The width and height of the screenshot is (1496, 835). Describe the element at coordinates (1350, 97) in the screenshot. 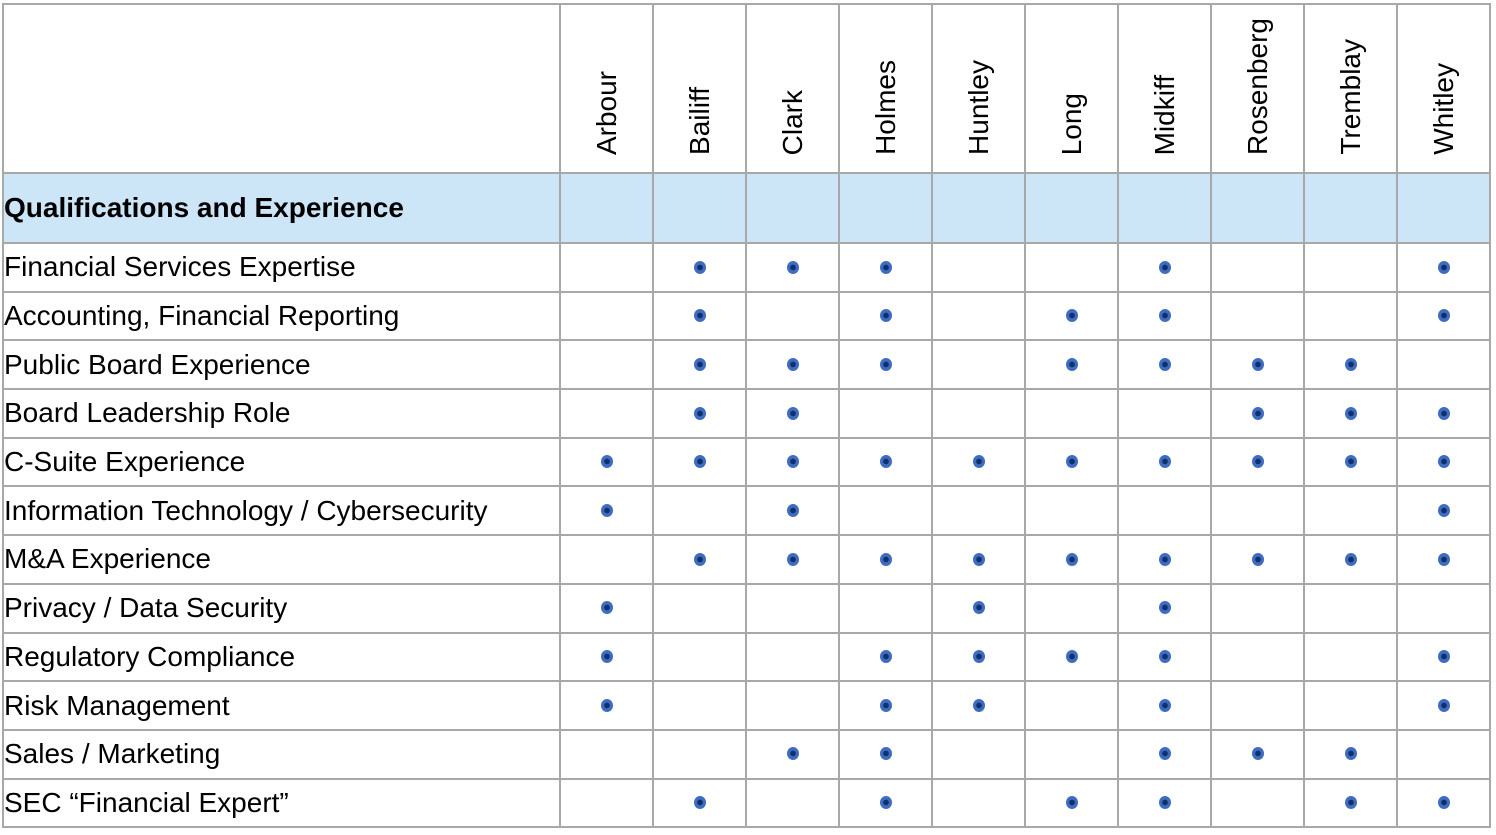

I see `column-header-label: Tremblay` at that location.